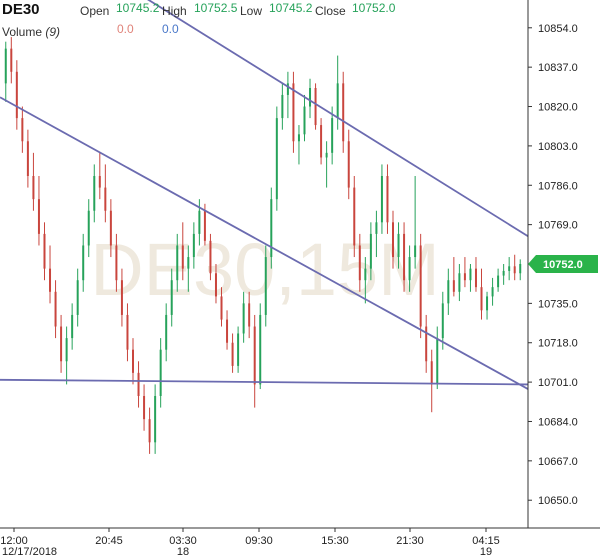 This screenshot has width=600, height=558. I want to click on x-tick-sublabel: 12/17/2018, so click(29, 552).